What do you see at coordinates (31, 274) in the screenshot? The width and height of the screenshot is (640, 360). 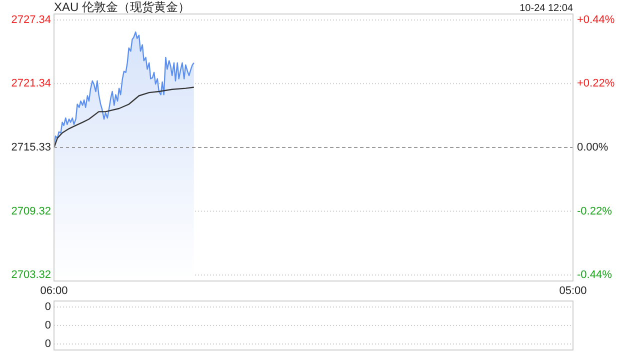 I see `y-tick-label: 2703.32` at bounding box center [31, 274].